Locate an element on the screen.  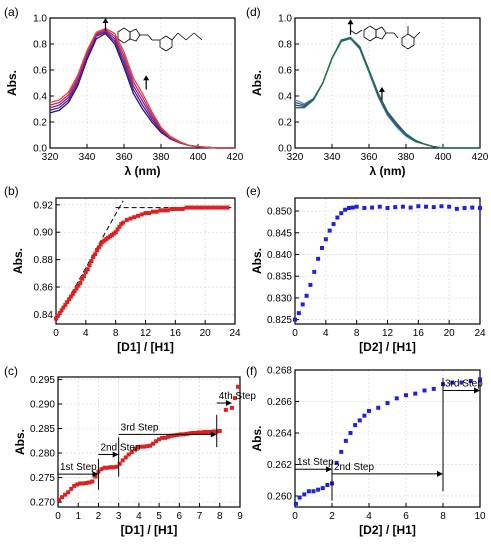
y-tick-label: 0.92 is located at coordinates (44, 205).